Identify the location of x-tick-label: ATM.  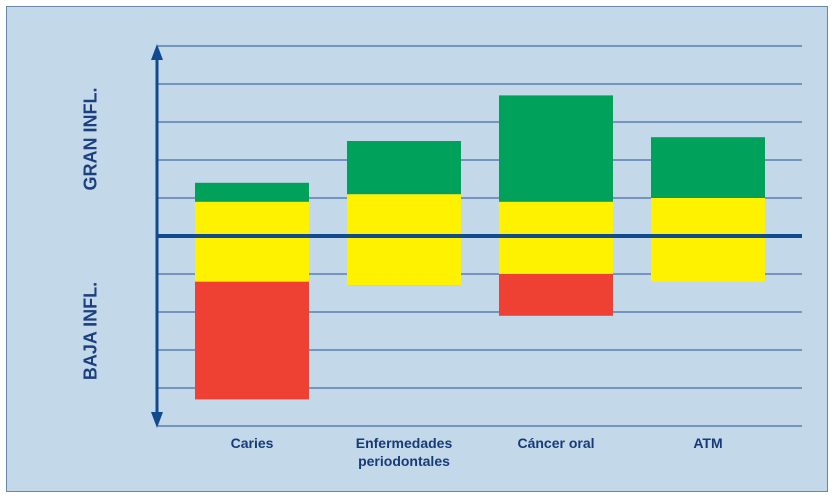
(708, 443).